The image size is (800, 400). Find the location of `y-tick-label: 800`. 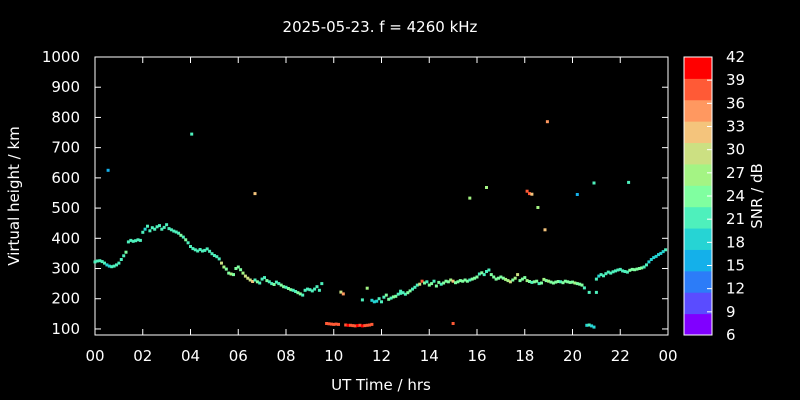

y-tick-label: 800 is located at coordinates (65, 117).